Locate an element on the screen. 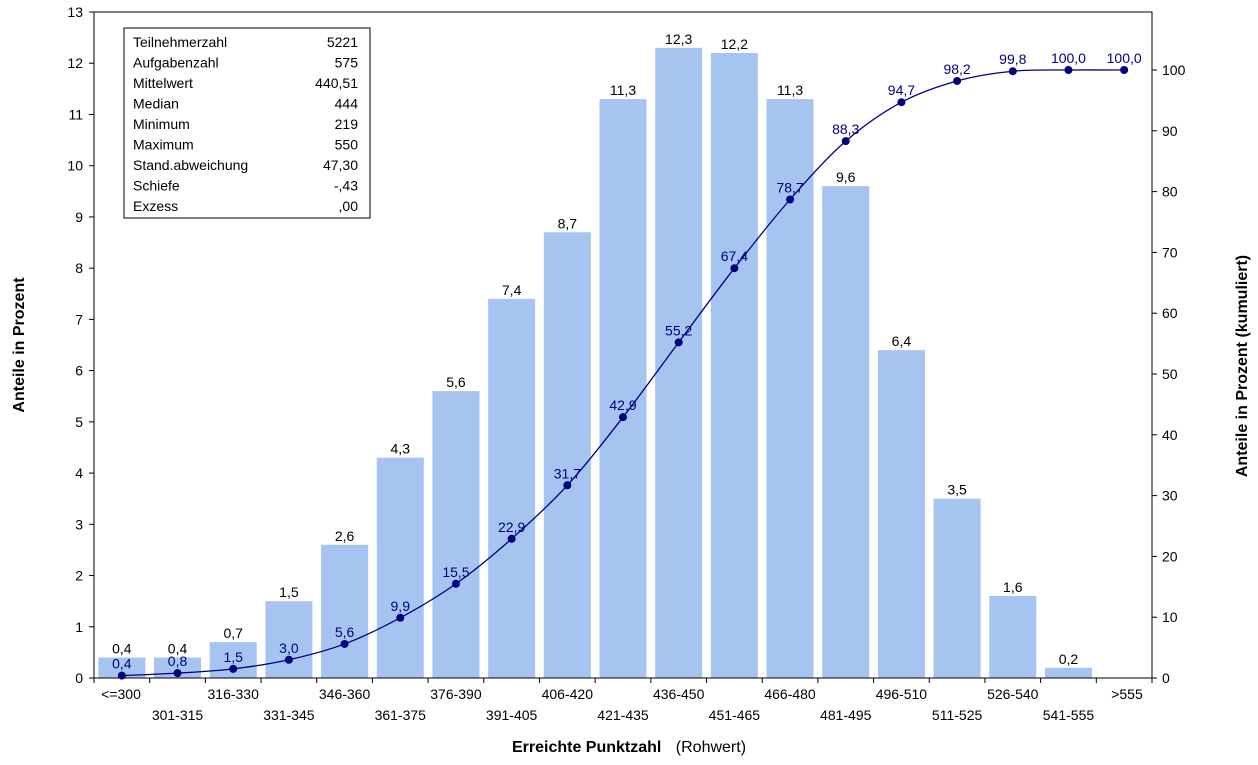  x-tick-label: 451-465 is located at coordinates (735, 715).